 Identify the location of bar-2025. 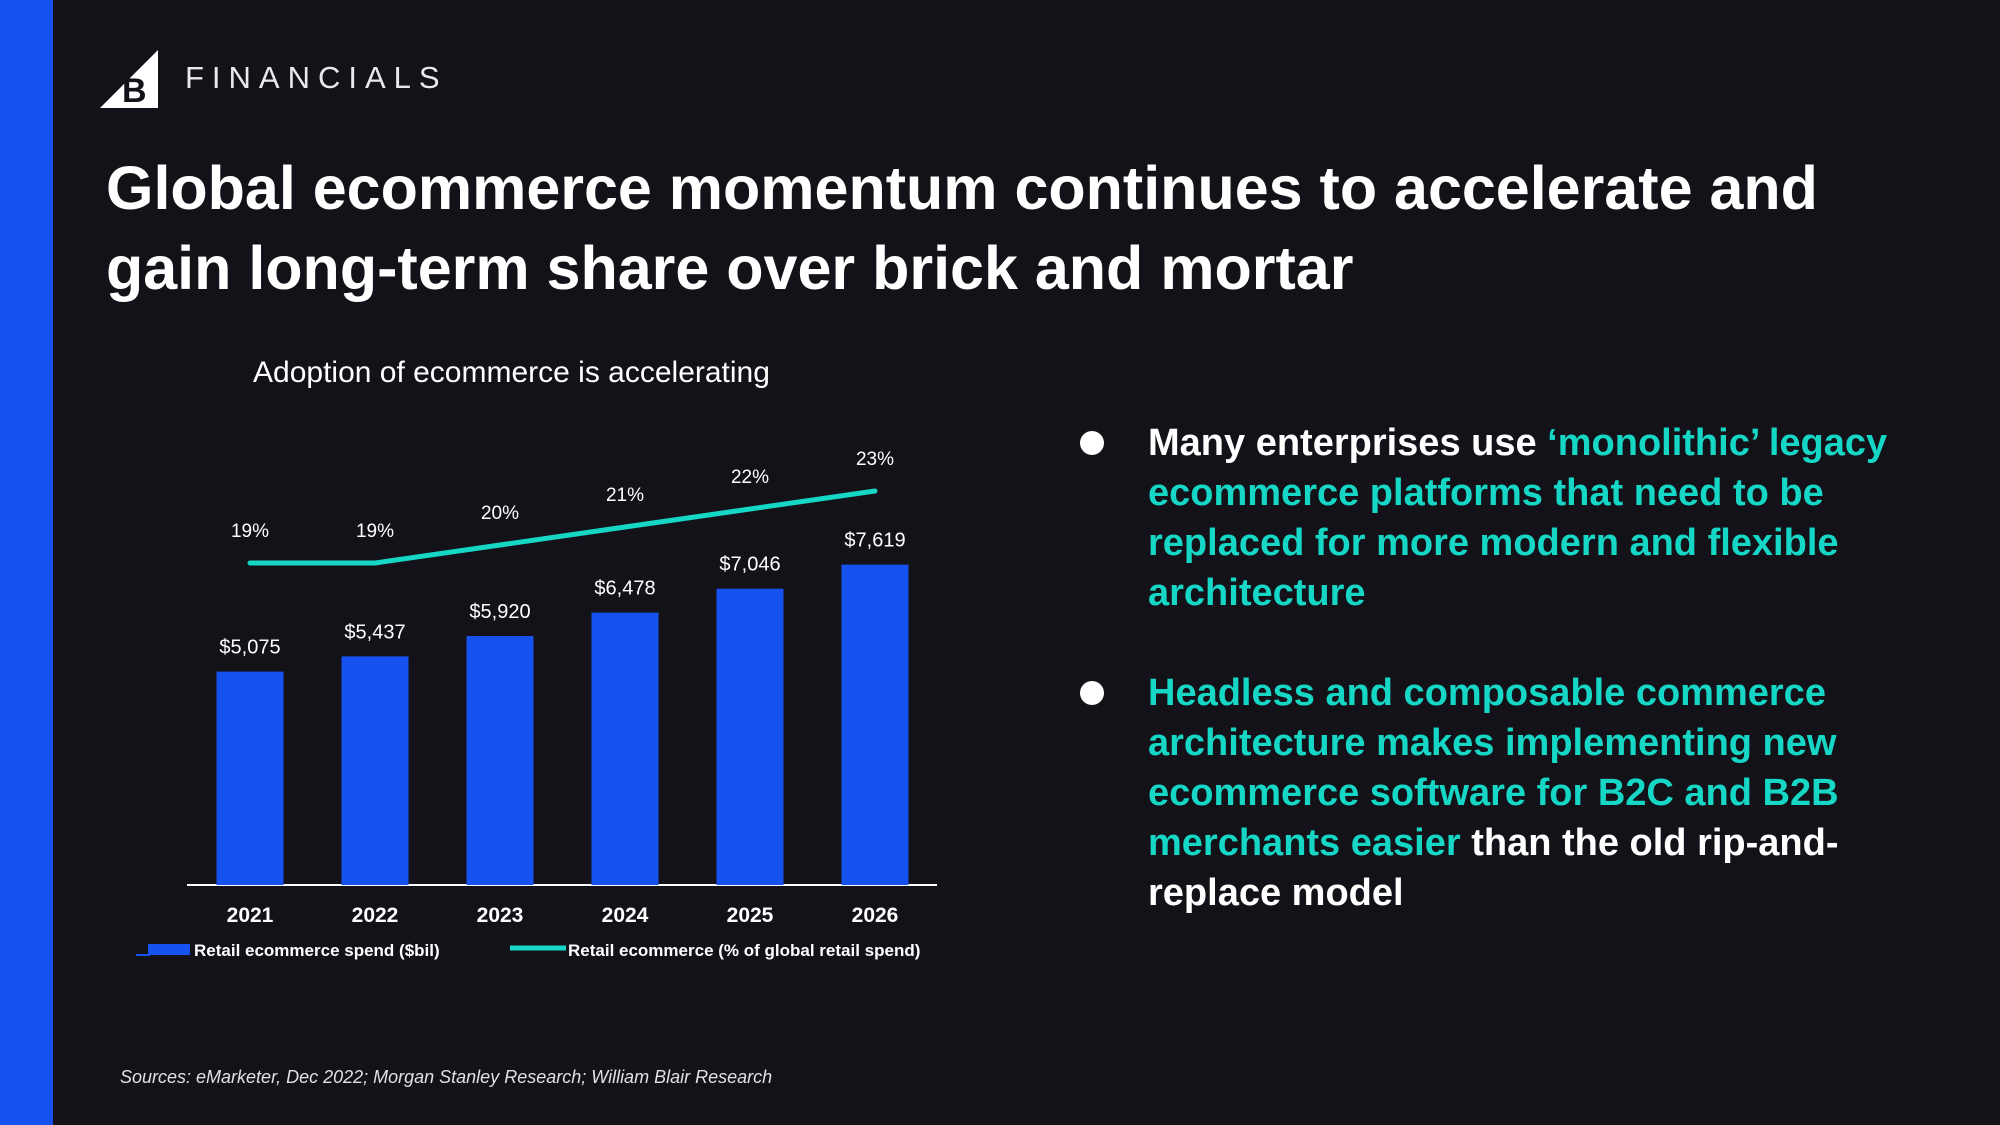
(750, 736).